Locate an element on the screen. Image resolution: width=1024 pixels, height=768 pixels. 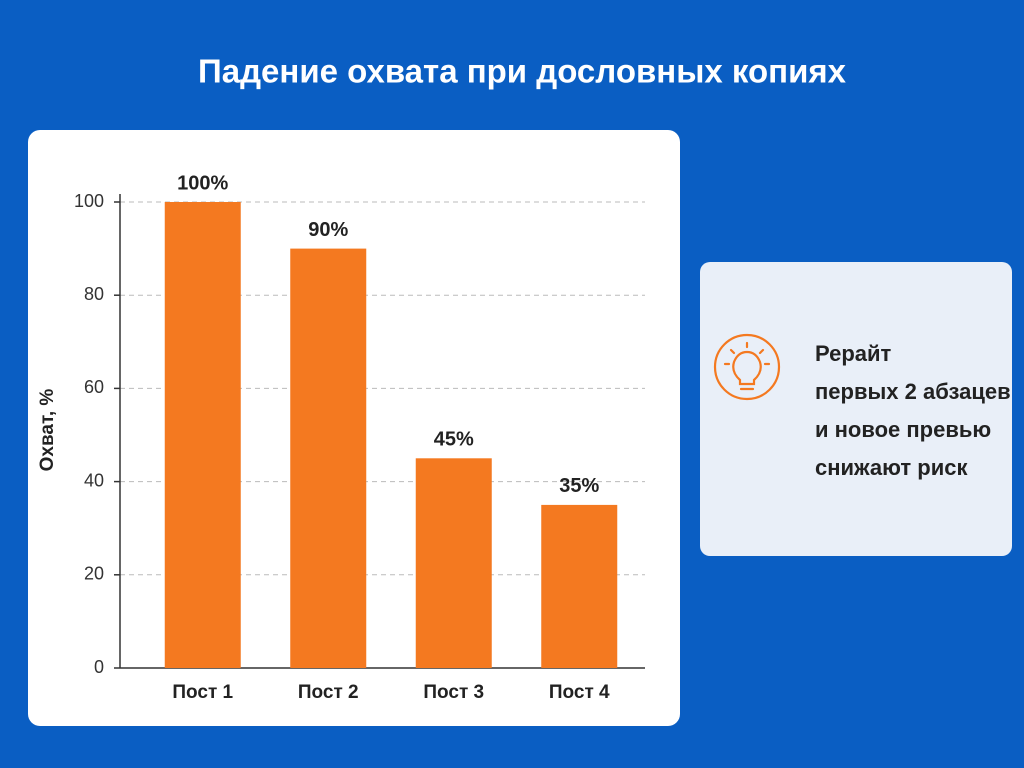
callout-text: и новое превью is located at coordinates (903, 429).